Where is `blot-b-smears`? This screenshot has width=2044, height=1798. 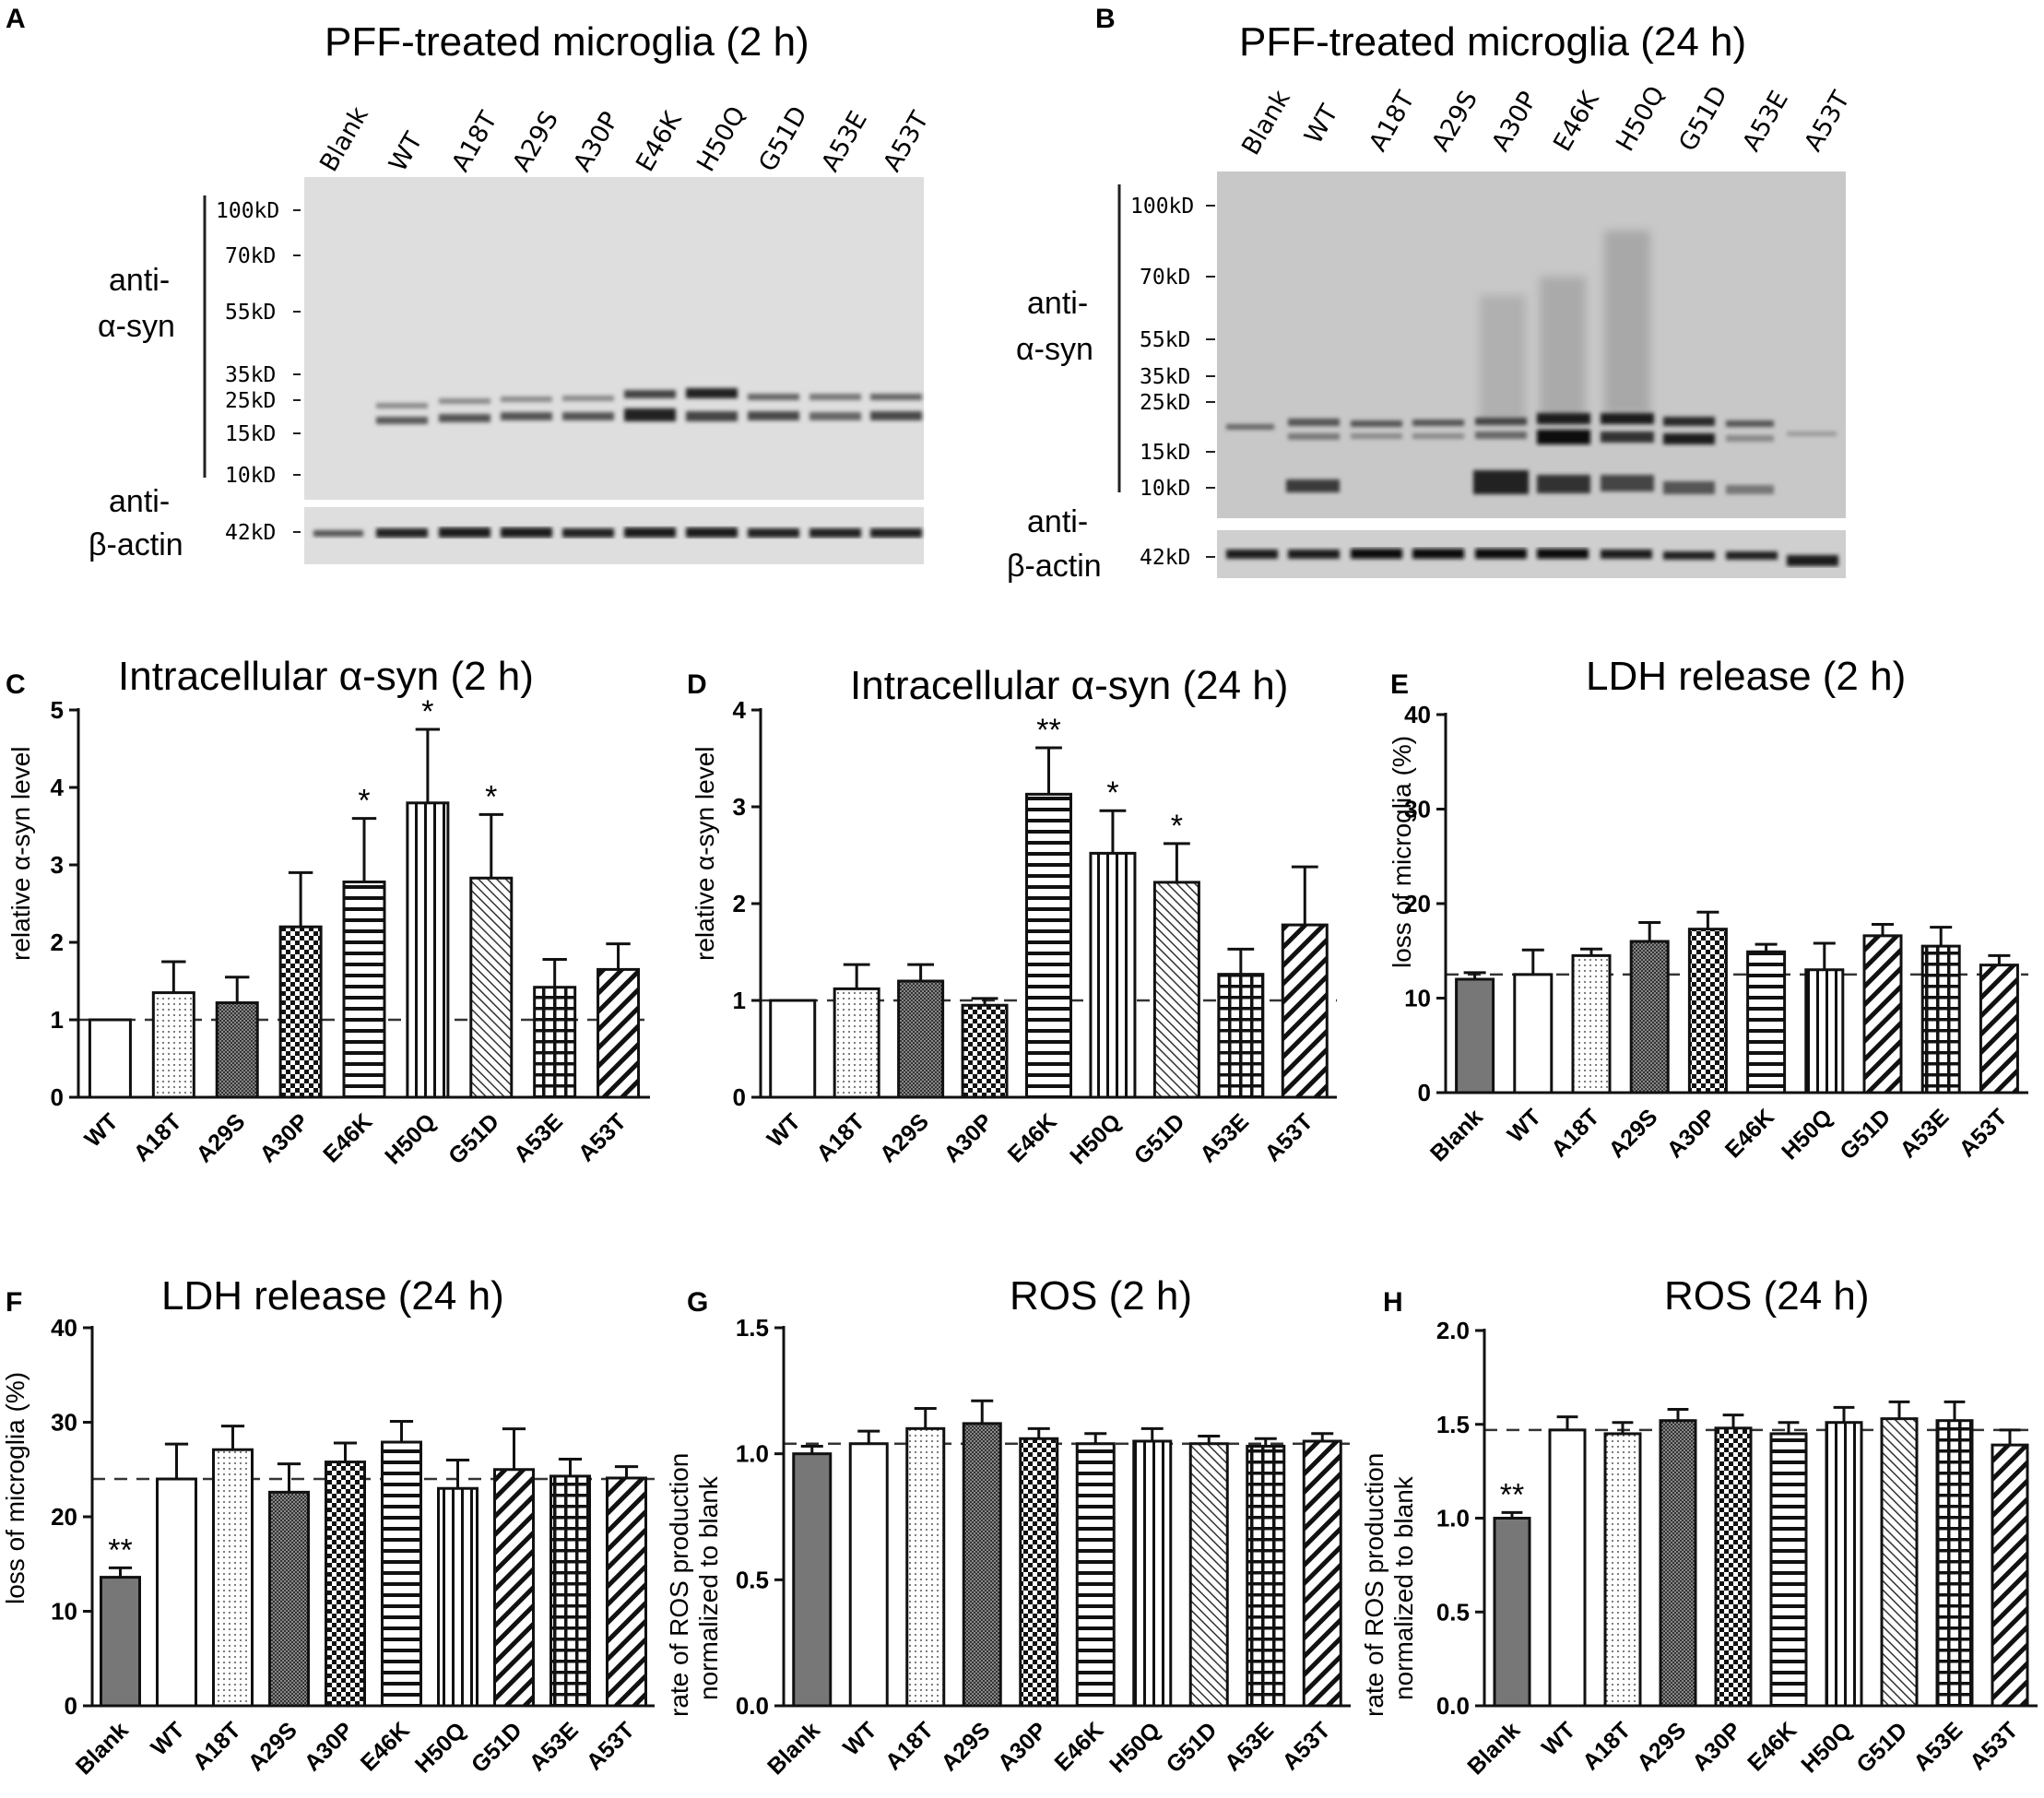
blot-b-smears is located at coordinates (1565, 327).